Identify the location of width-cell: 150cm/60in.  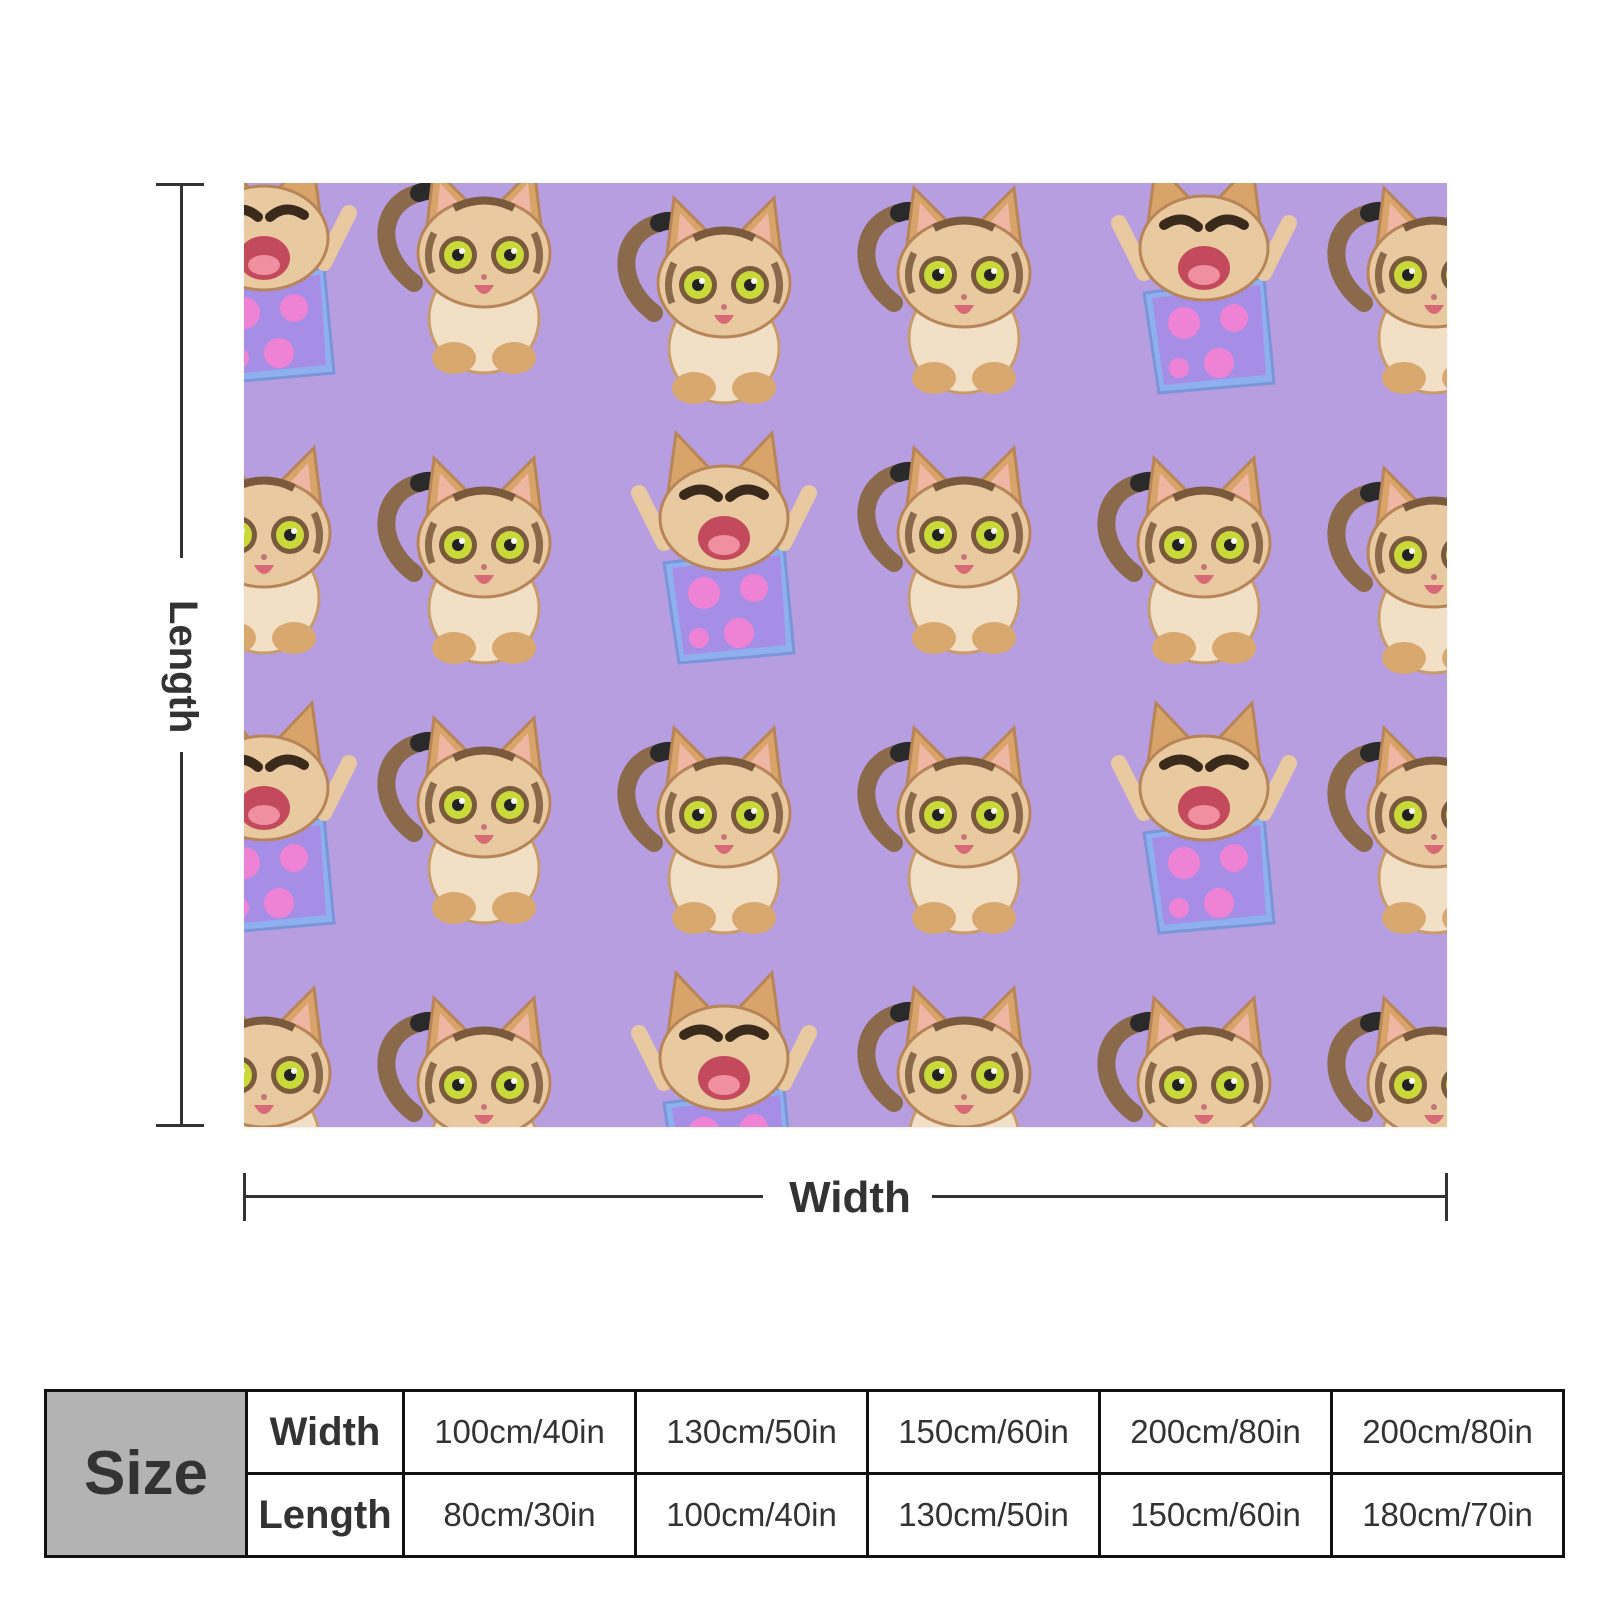
(983, 1432).